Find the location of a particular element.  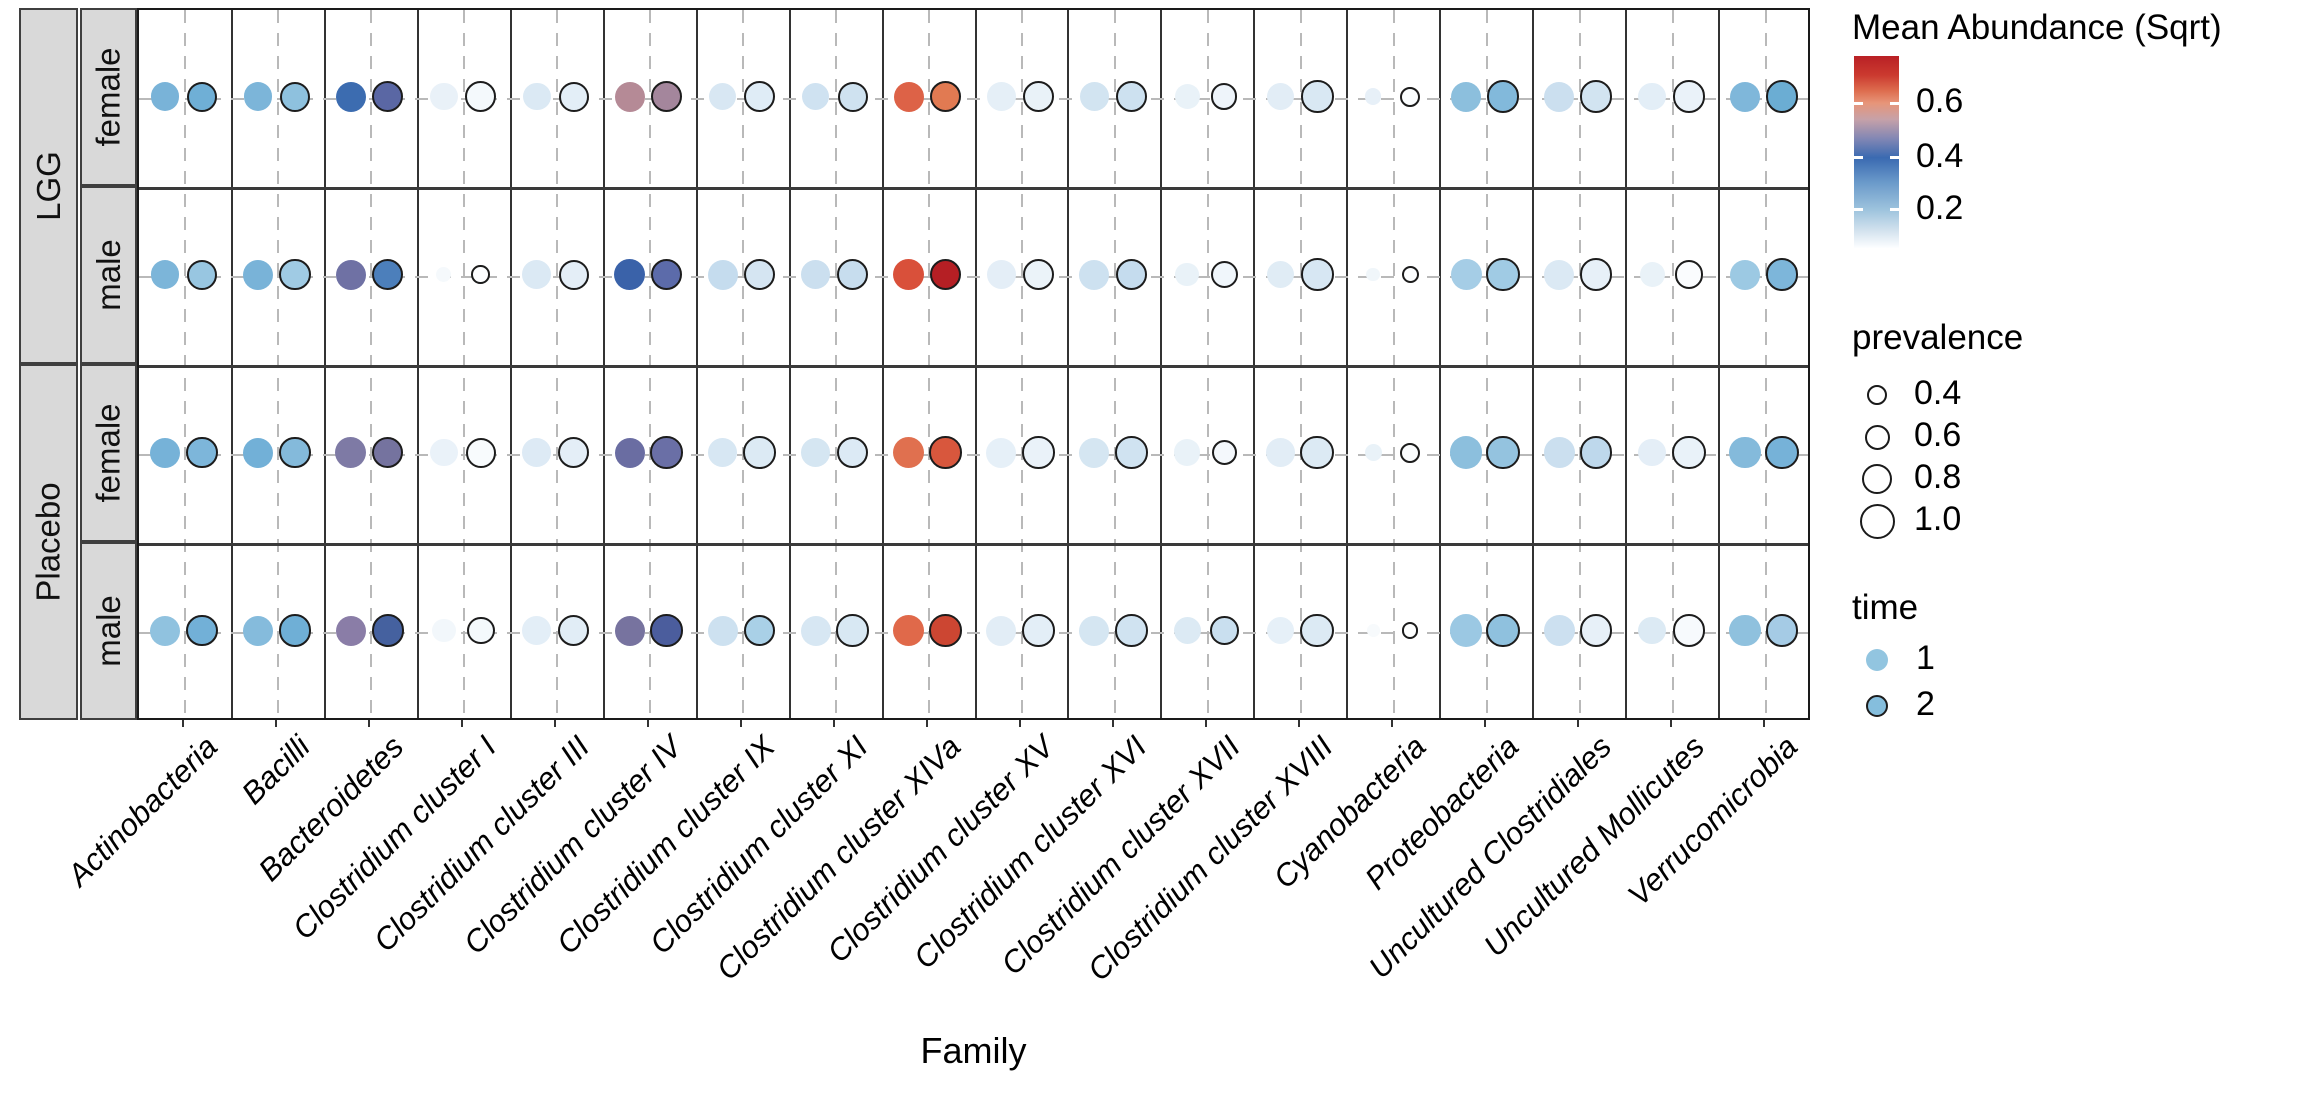

colorbar-tick-label: 0.4 is located at coordinates (1940, 155).